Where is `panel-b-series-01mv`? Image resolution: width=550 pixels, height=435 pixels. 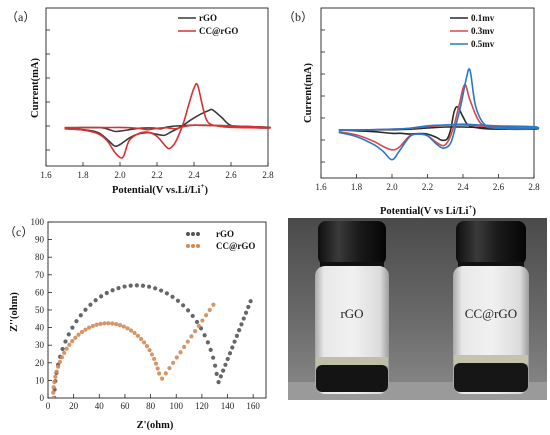
panel-b-series-01mv is located at coordinates (439, 123).